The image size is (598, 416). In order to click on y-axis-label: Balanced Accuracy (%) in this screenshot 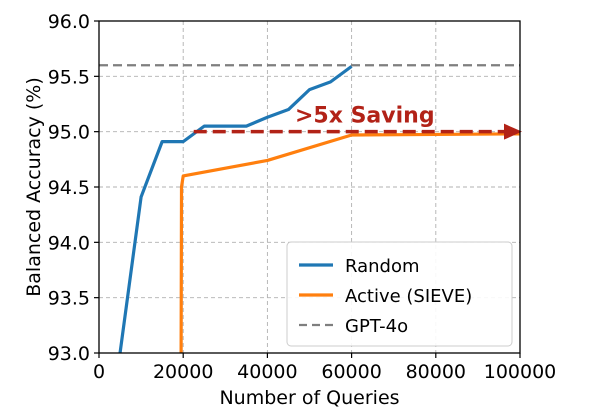, I will do `click(34, 187)`.